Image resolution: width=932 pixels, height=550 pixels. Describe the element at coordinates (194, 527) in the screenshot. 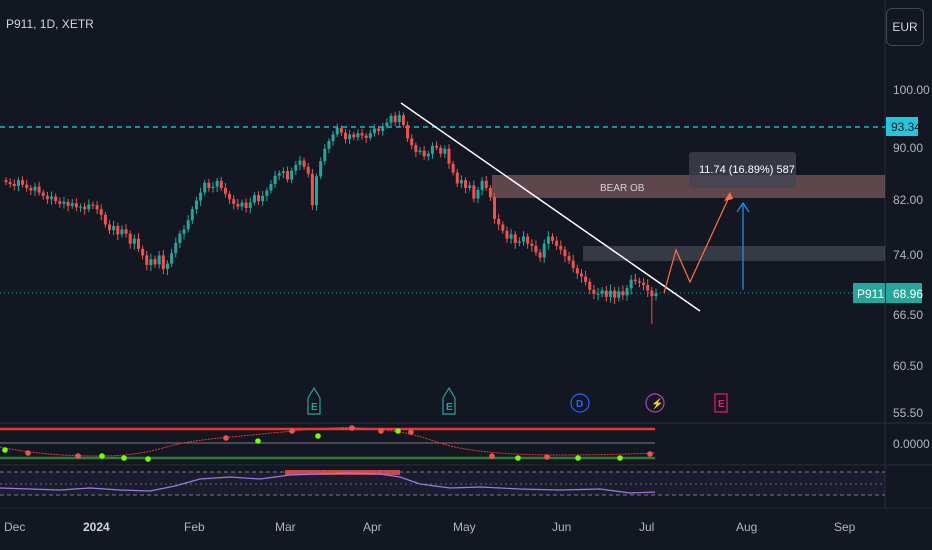

I see `time-tick: Feb` at that location.